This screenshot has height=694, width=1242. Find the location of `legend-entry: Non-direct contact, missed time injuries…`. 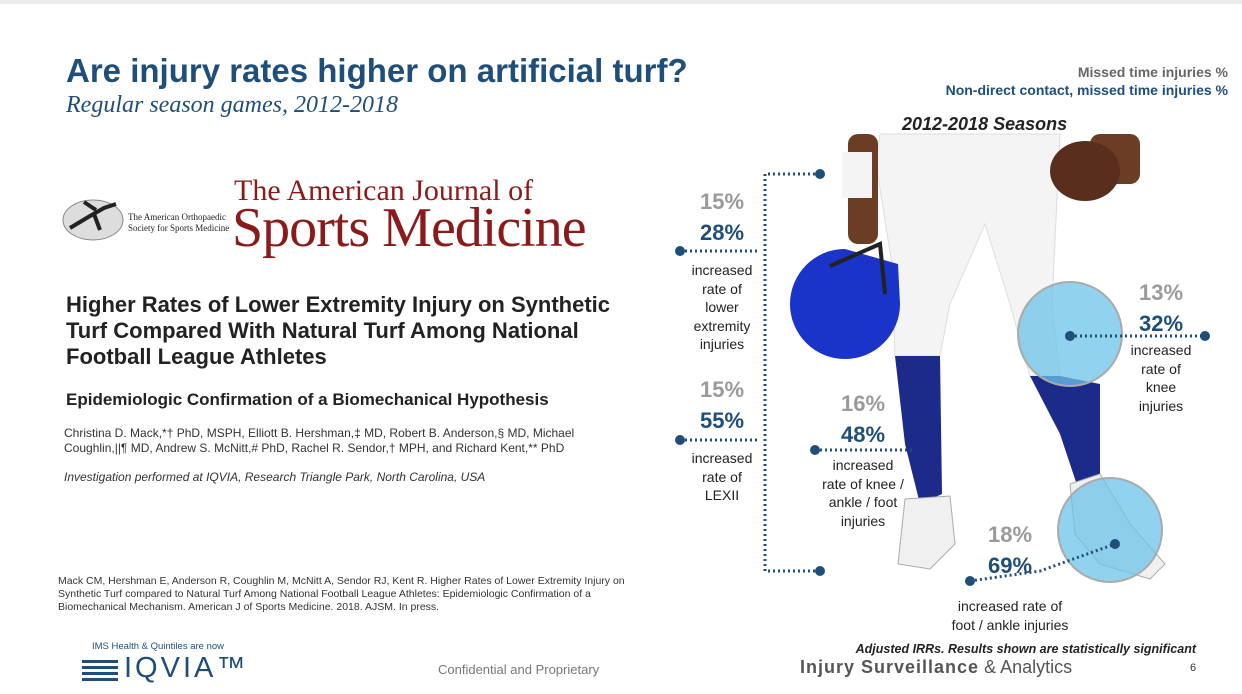

legend-entry: Non-direct contact, missed time injuries… is located at coordinates (1086, 90).